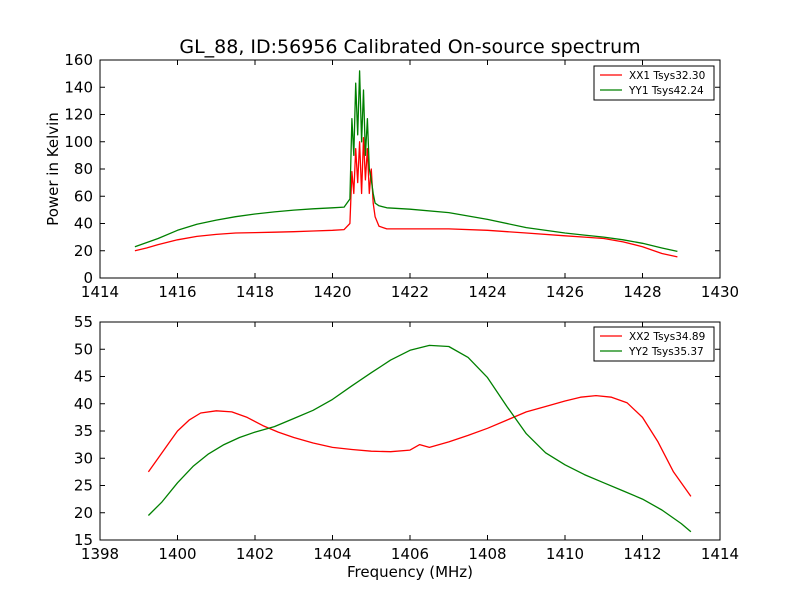  Describe the element at coordinates (83, 251) in the screenshot. I see `top-y-tick-label: 20` at that location.